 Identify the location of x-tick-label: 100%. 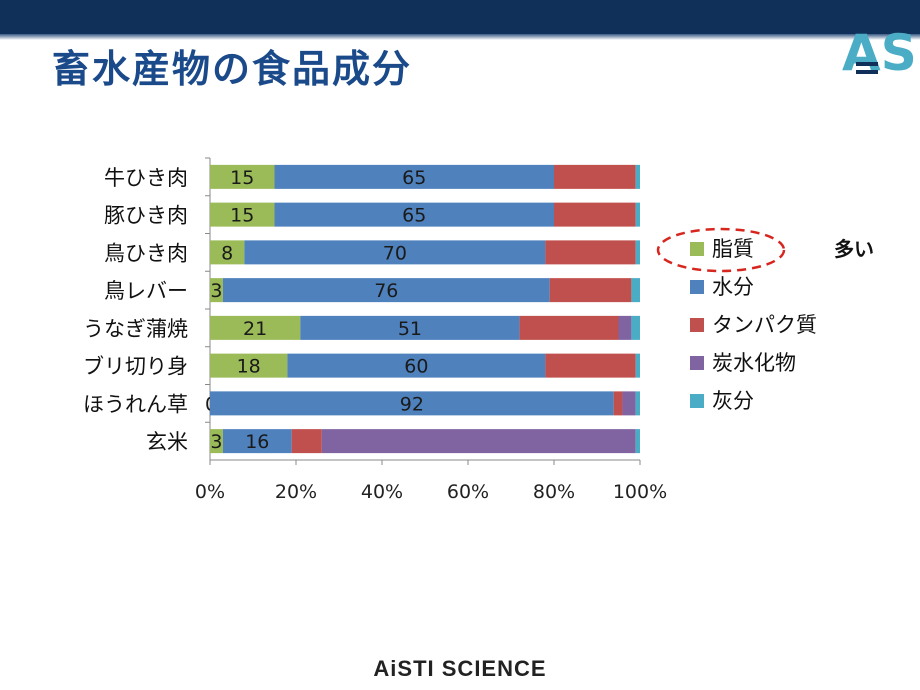
(640, 492).